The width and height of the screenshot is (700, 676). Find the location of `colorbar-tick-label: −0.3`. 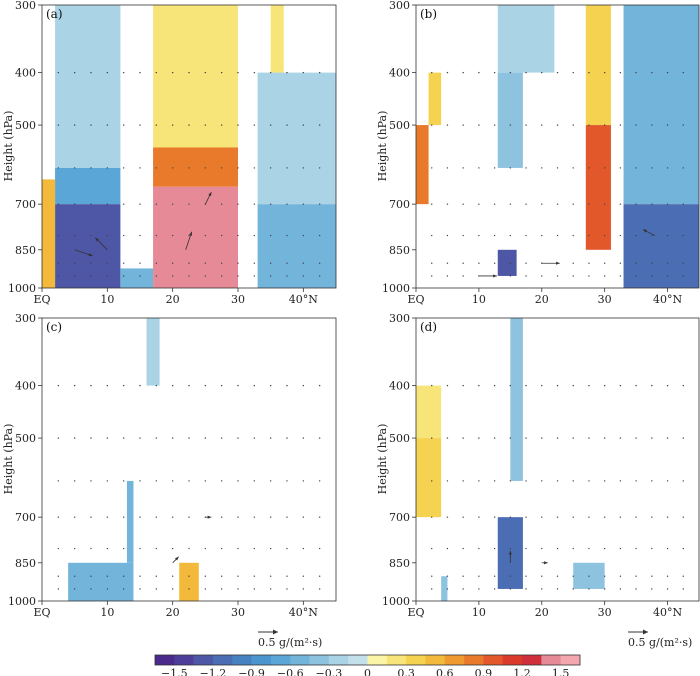

colorbar-tick-label: −0.3 is located at coordinates (329, 671).